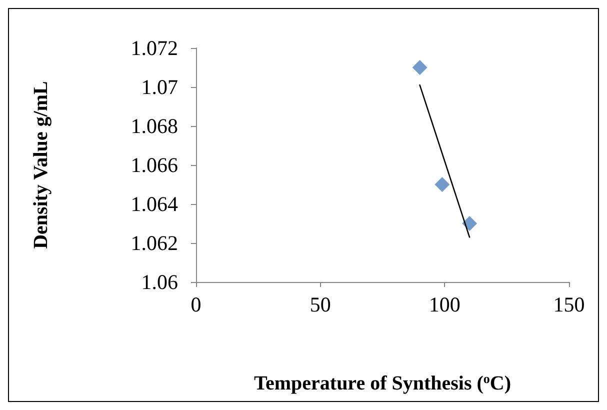  Describe the element at coordinates (41, 165) in the screenshot. I see `y-axis-title: Density Value g/mL` at that location.